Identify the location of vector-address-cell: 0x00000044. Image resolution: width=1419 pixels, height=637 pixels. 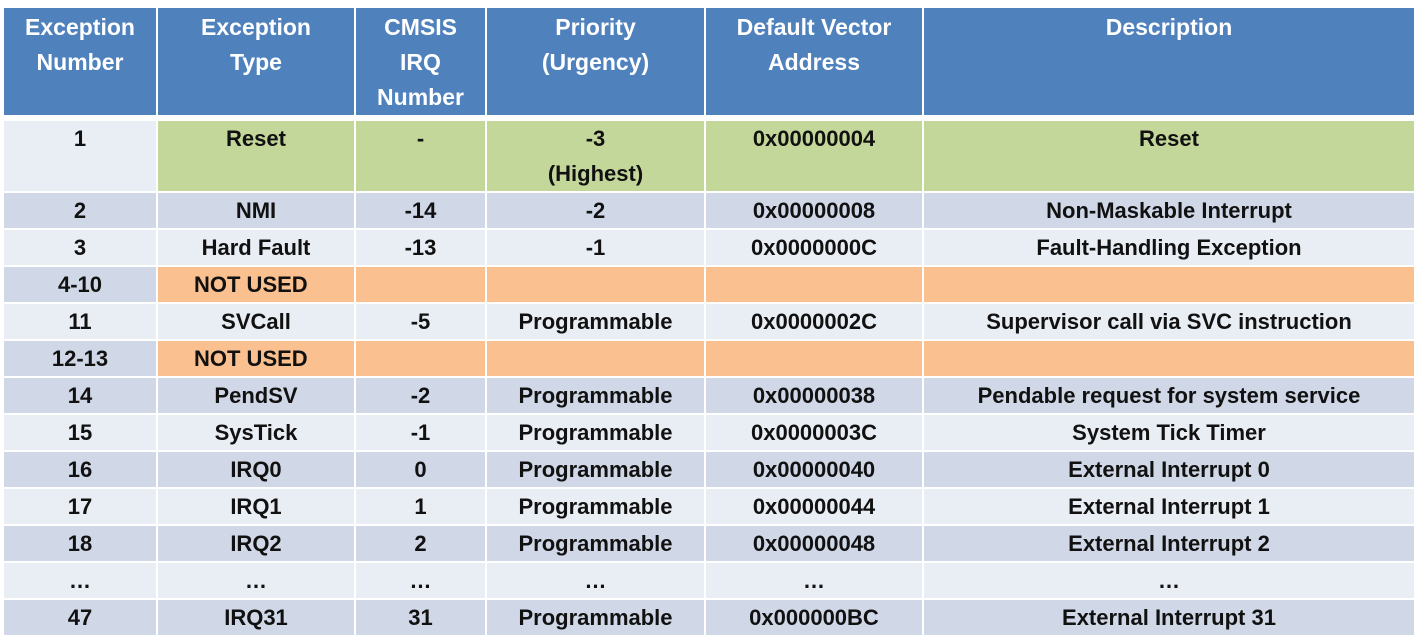
(814, 506).